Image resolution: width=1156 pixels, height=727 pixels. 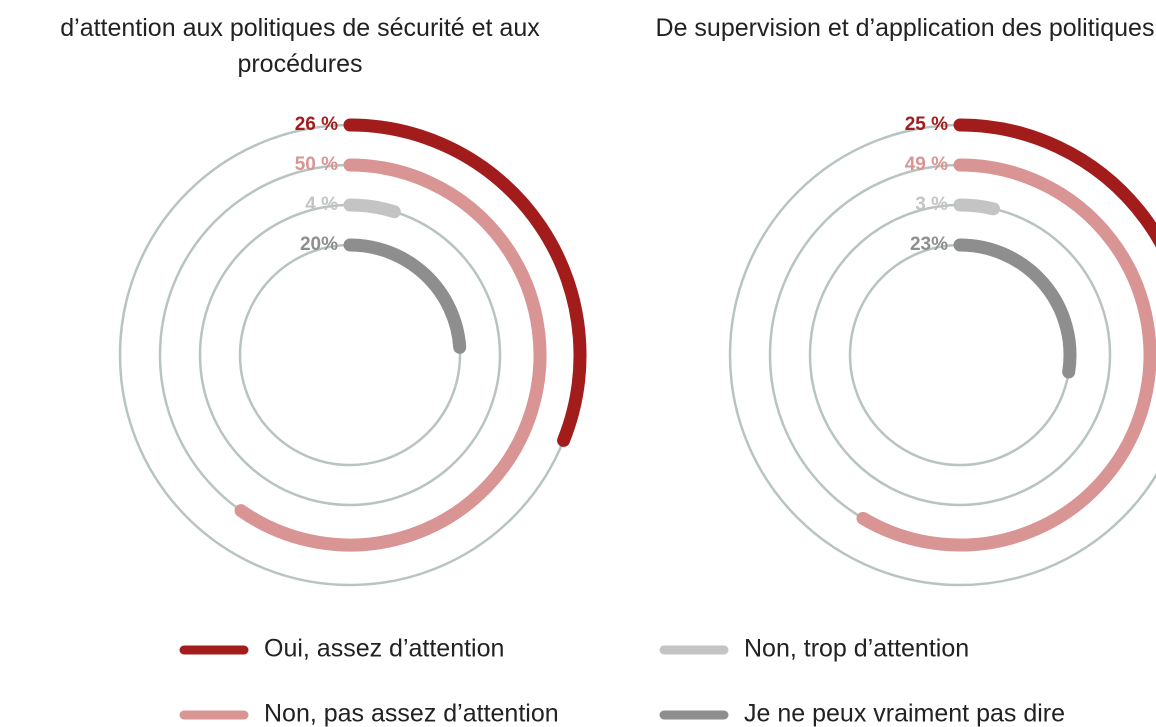 I want to click on value-label: 3 %, so click(x=931, y=204).